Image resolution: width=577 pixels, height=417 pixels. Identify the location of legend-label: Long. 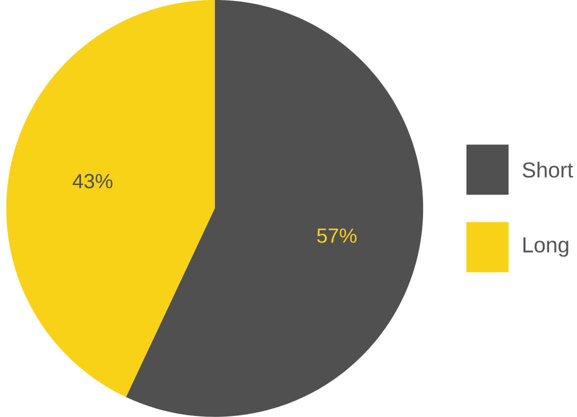
(545, 247).